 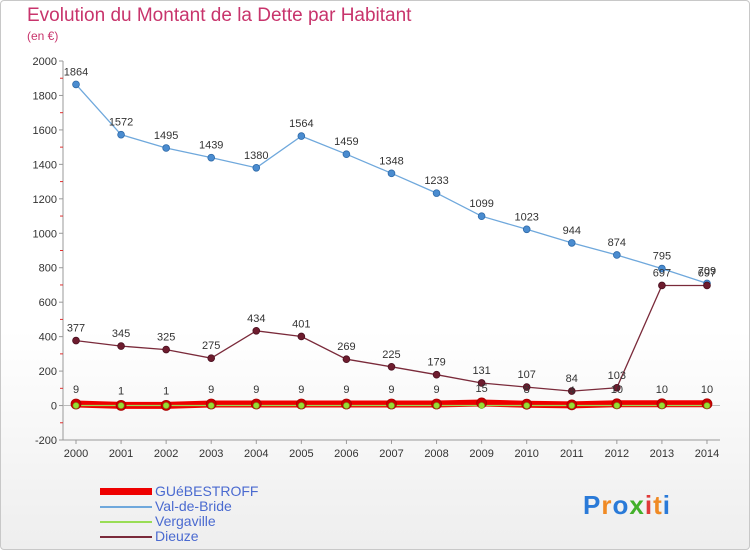 What do you see at coordinates (391, 454) in the screenshot?
I see `x-tick-label: 2007` at bounding box center [391, 454].